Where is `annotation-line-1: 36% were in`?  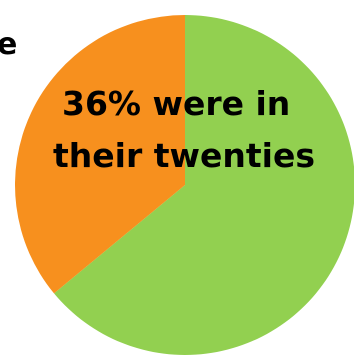 annotation-line-1: 36% were in is located at coordinates (176, 103).